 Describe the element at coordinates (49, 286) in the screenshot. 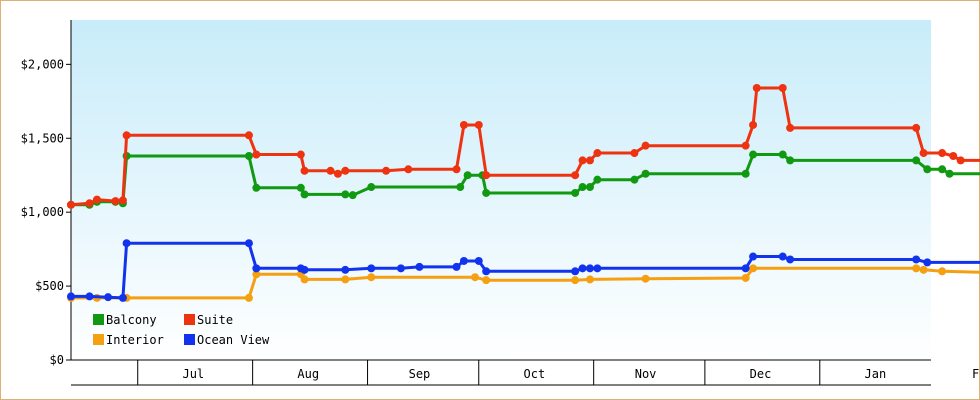

I see `y-tick-label: $500` at that location.